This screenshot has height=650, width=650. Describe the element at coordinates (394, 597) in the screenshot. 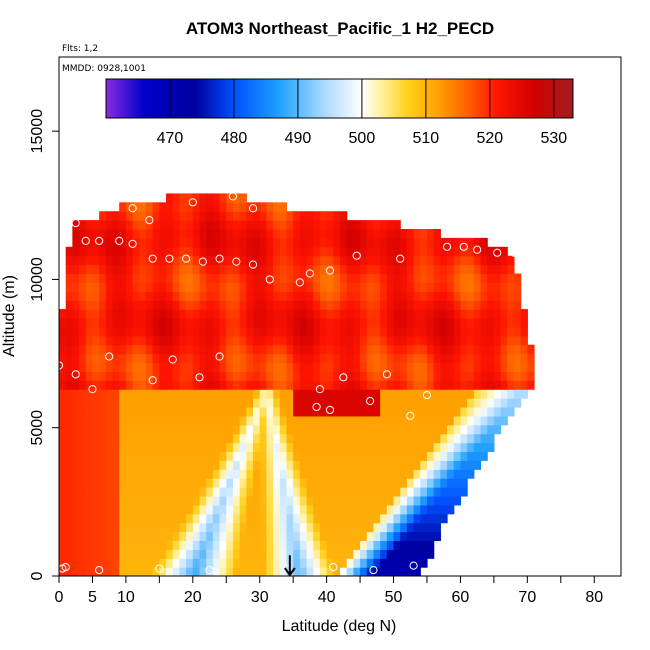

I see `x-tick-label: 50` at that location.